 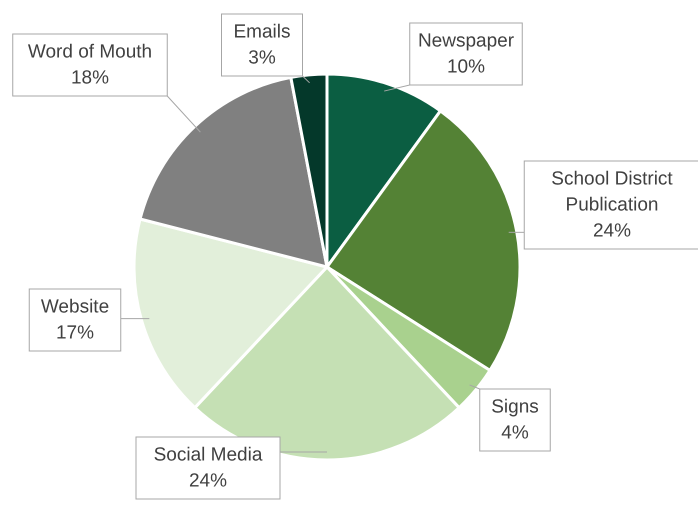 What do you see at coordinates (75, 307) in the screenshot?
I see `slice-label: Website` at bounding box center [75, 307].